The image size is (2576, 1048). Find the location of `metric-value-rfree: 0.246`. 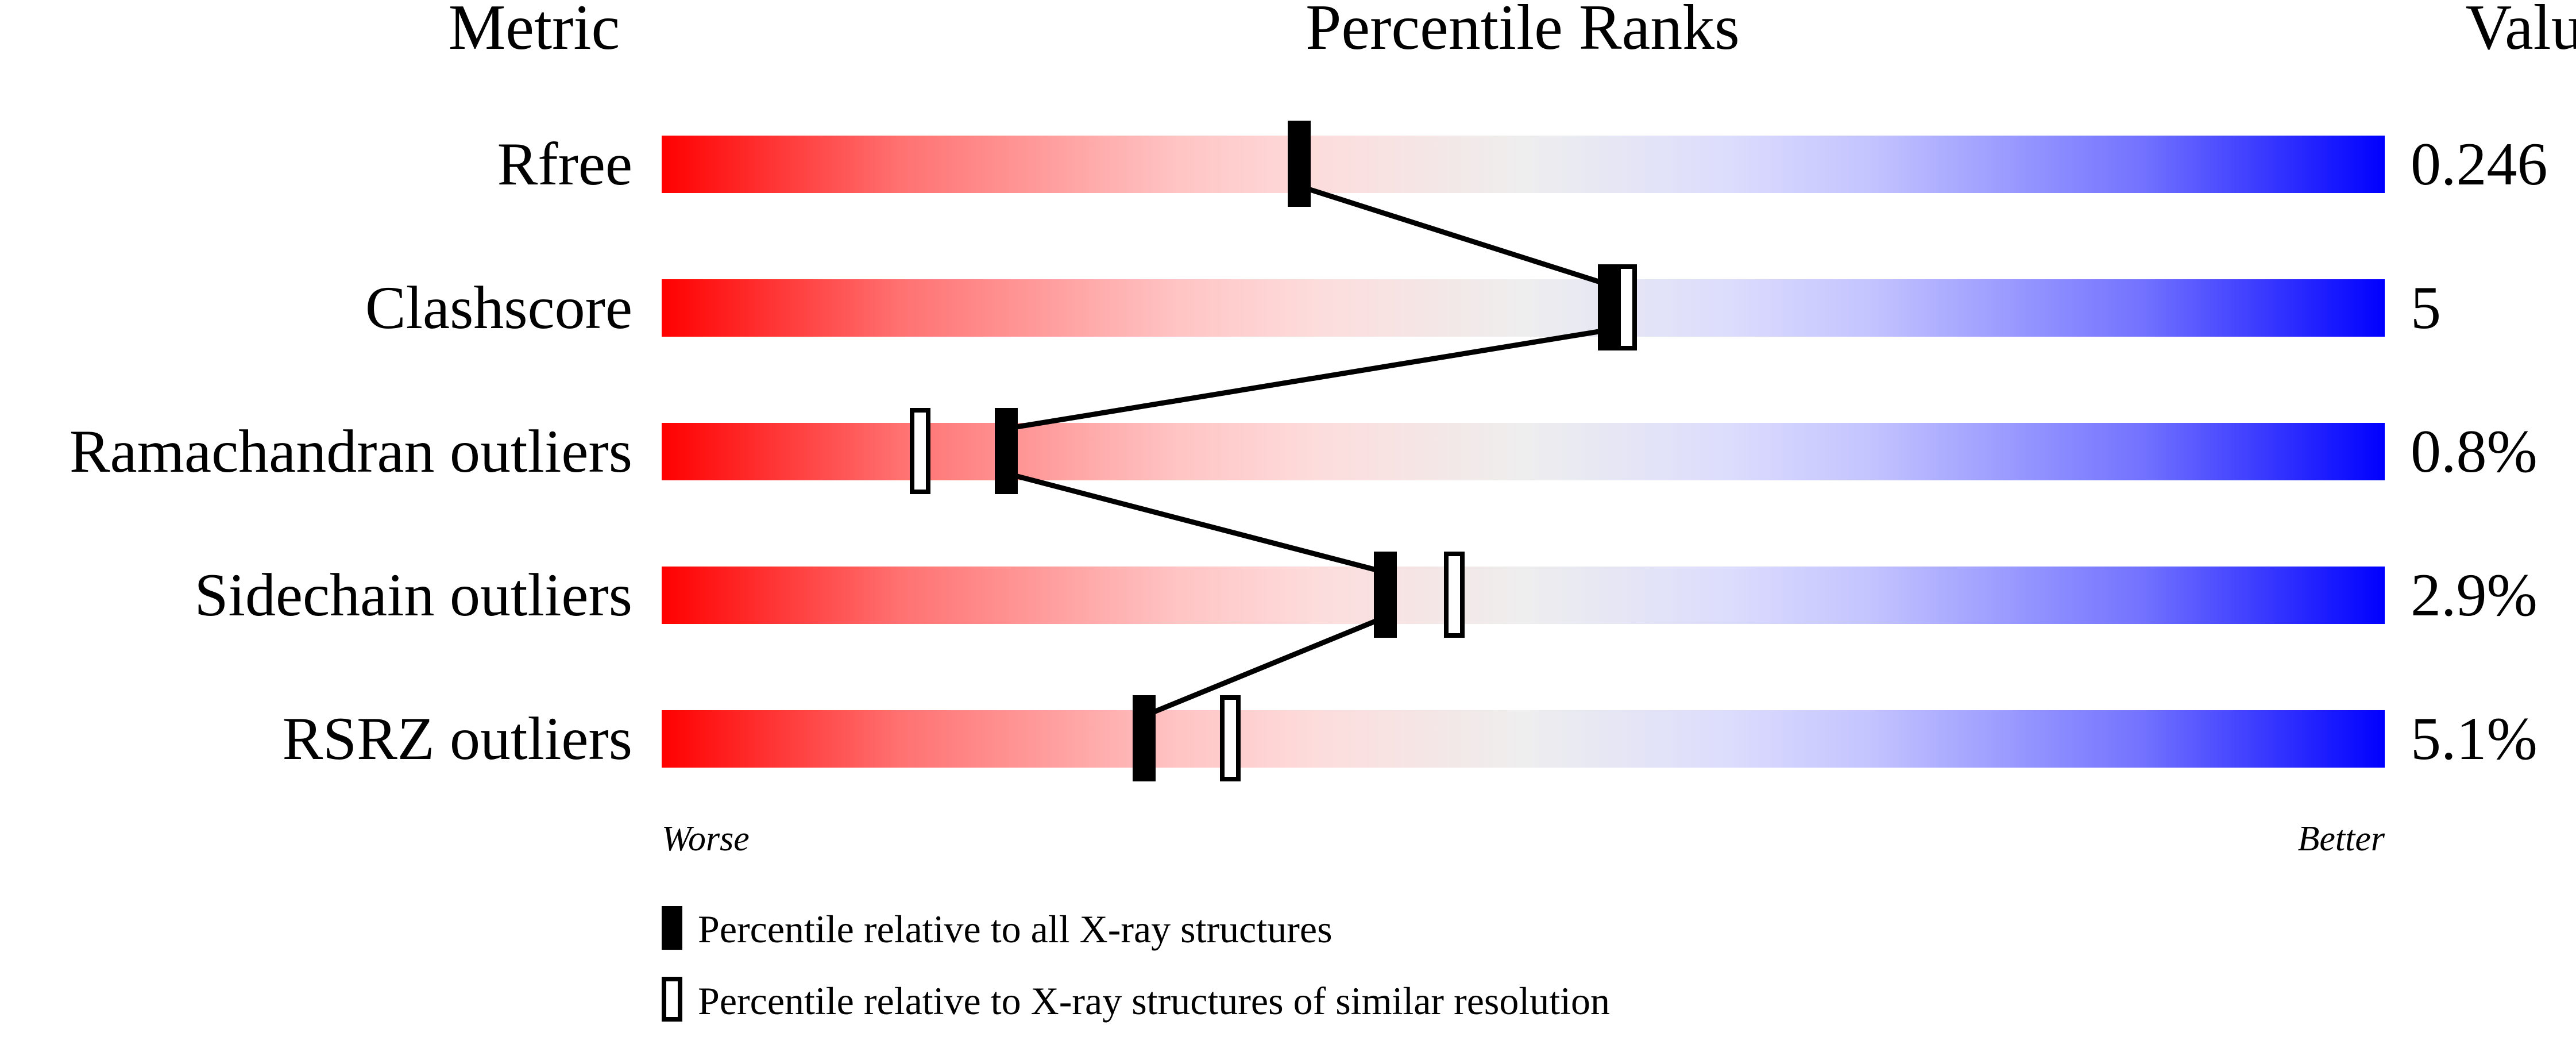

metric-value-rfree: 0.246 is located at coordinates (2479, 164).